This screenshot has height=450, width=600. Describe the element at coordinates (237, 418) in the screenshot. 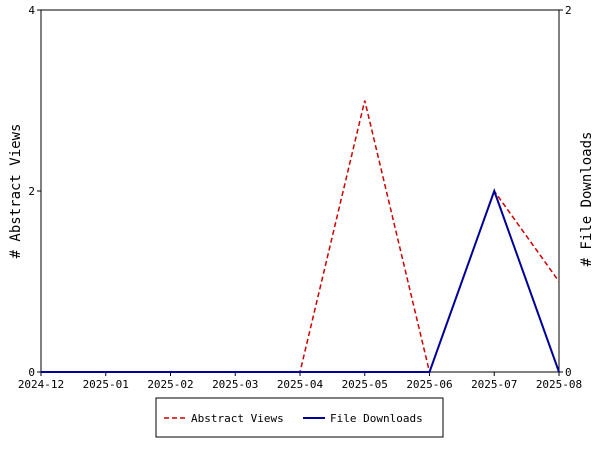

I see `legend-label-abstract-views: Abstract Views` at that location.